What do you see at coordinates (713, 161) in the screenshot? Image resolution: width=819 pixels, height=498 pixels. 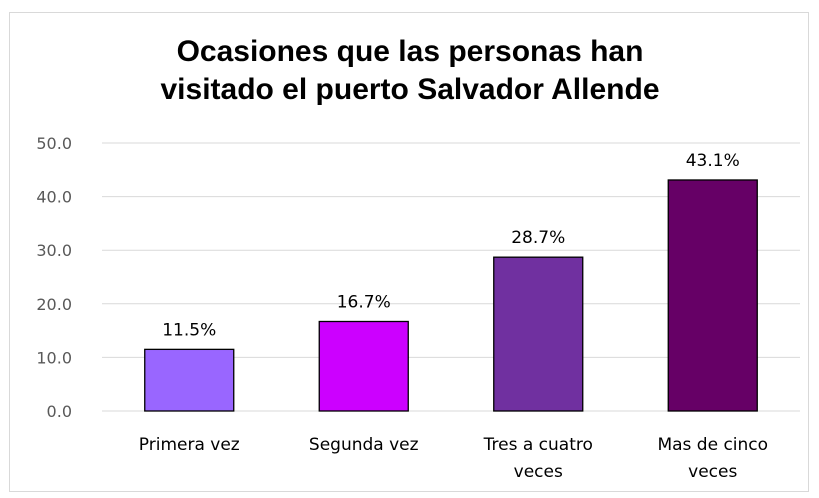 I see `data-label: 43.1%` at bounding box center [713, 161].